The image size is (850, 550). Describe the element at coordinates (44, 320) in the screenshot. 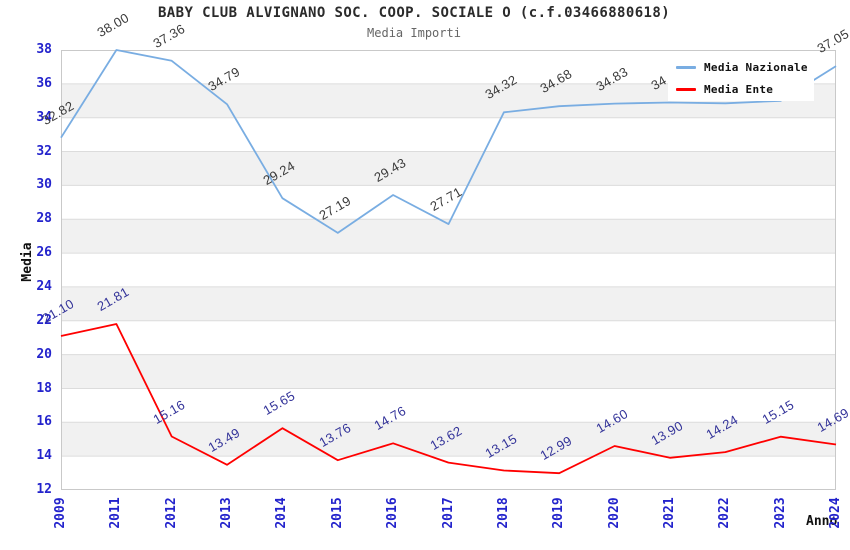

I see `y-tick-label: 22` at that location.